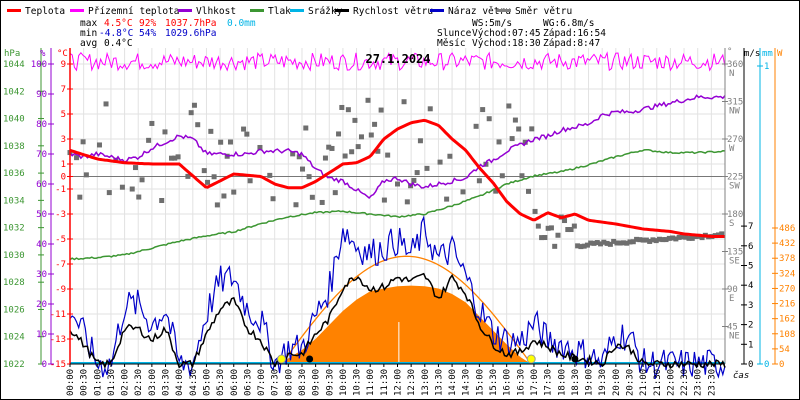  Describe the element at coordinates (118, 43) in the screenshot. I see `avg-temp: 0.4°C` at that location.